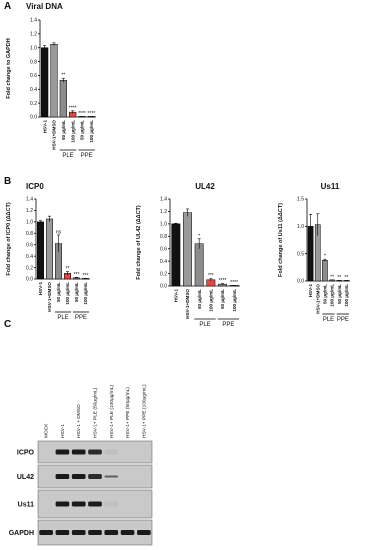  Describe the element at coordinates (300, 254) in the screenshot. I see `y-tick-label: 0.5` at that location.